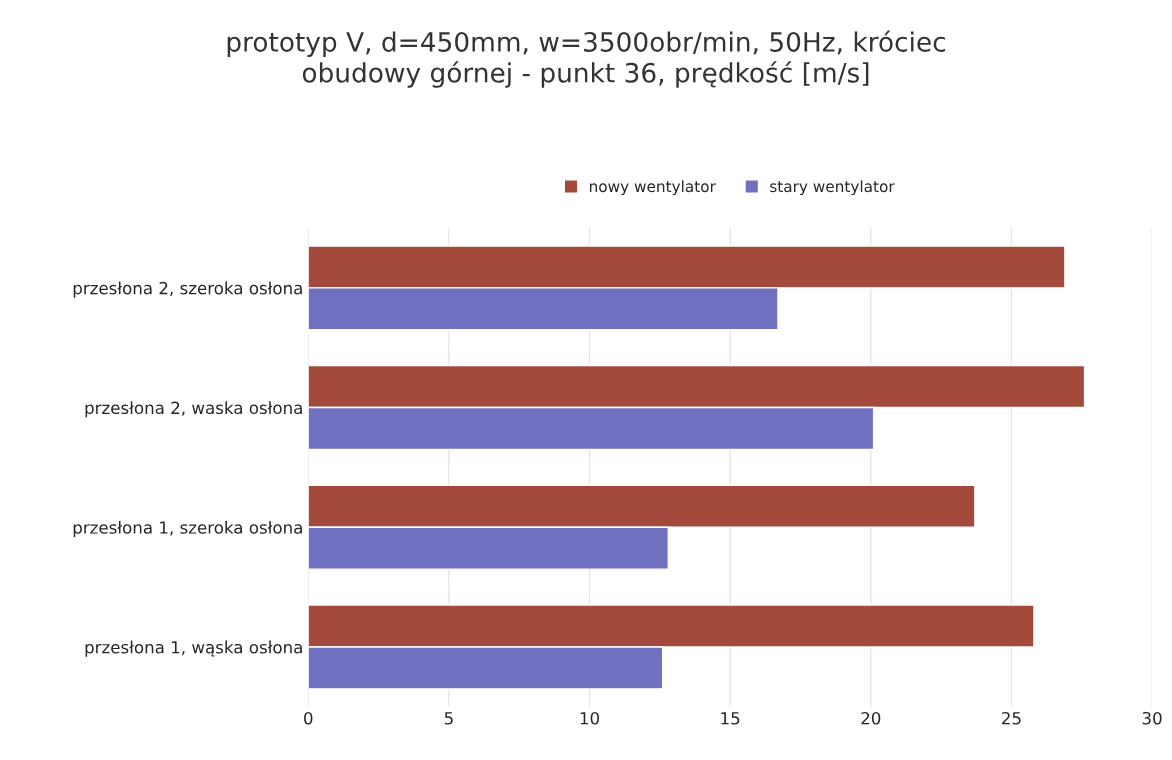  What do you see at coordinates (308, 718) in the screenshot?
I see `x-tick-label: 0` at bounding box center [308, 718].